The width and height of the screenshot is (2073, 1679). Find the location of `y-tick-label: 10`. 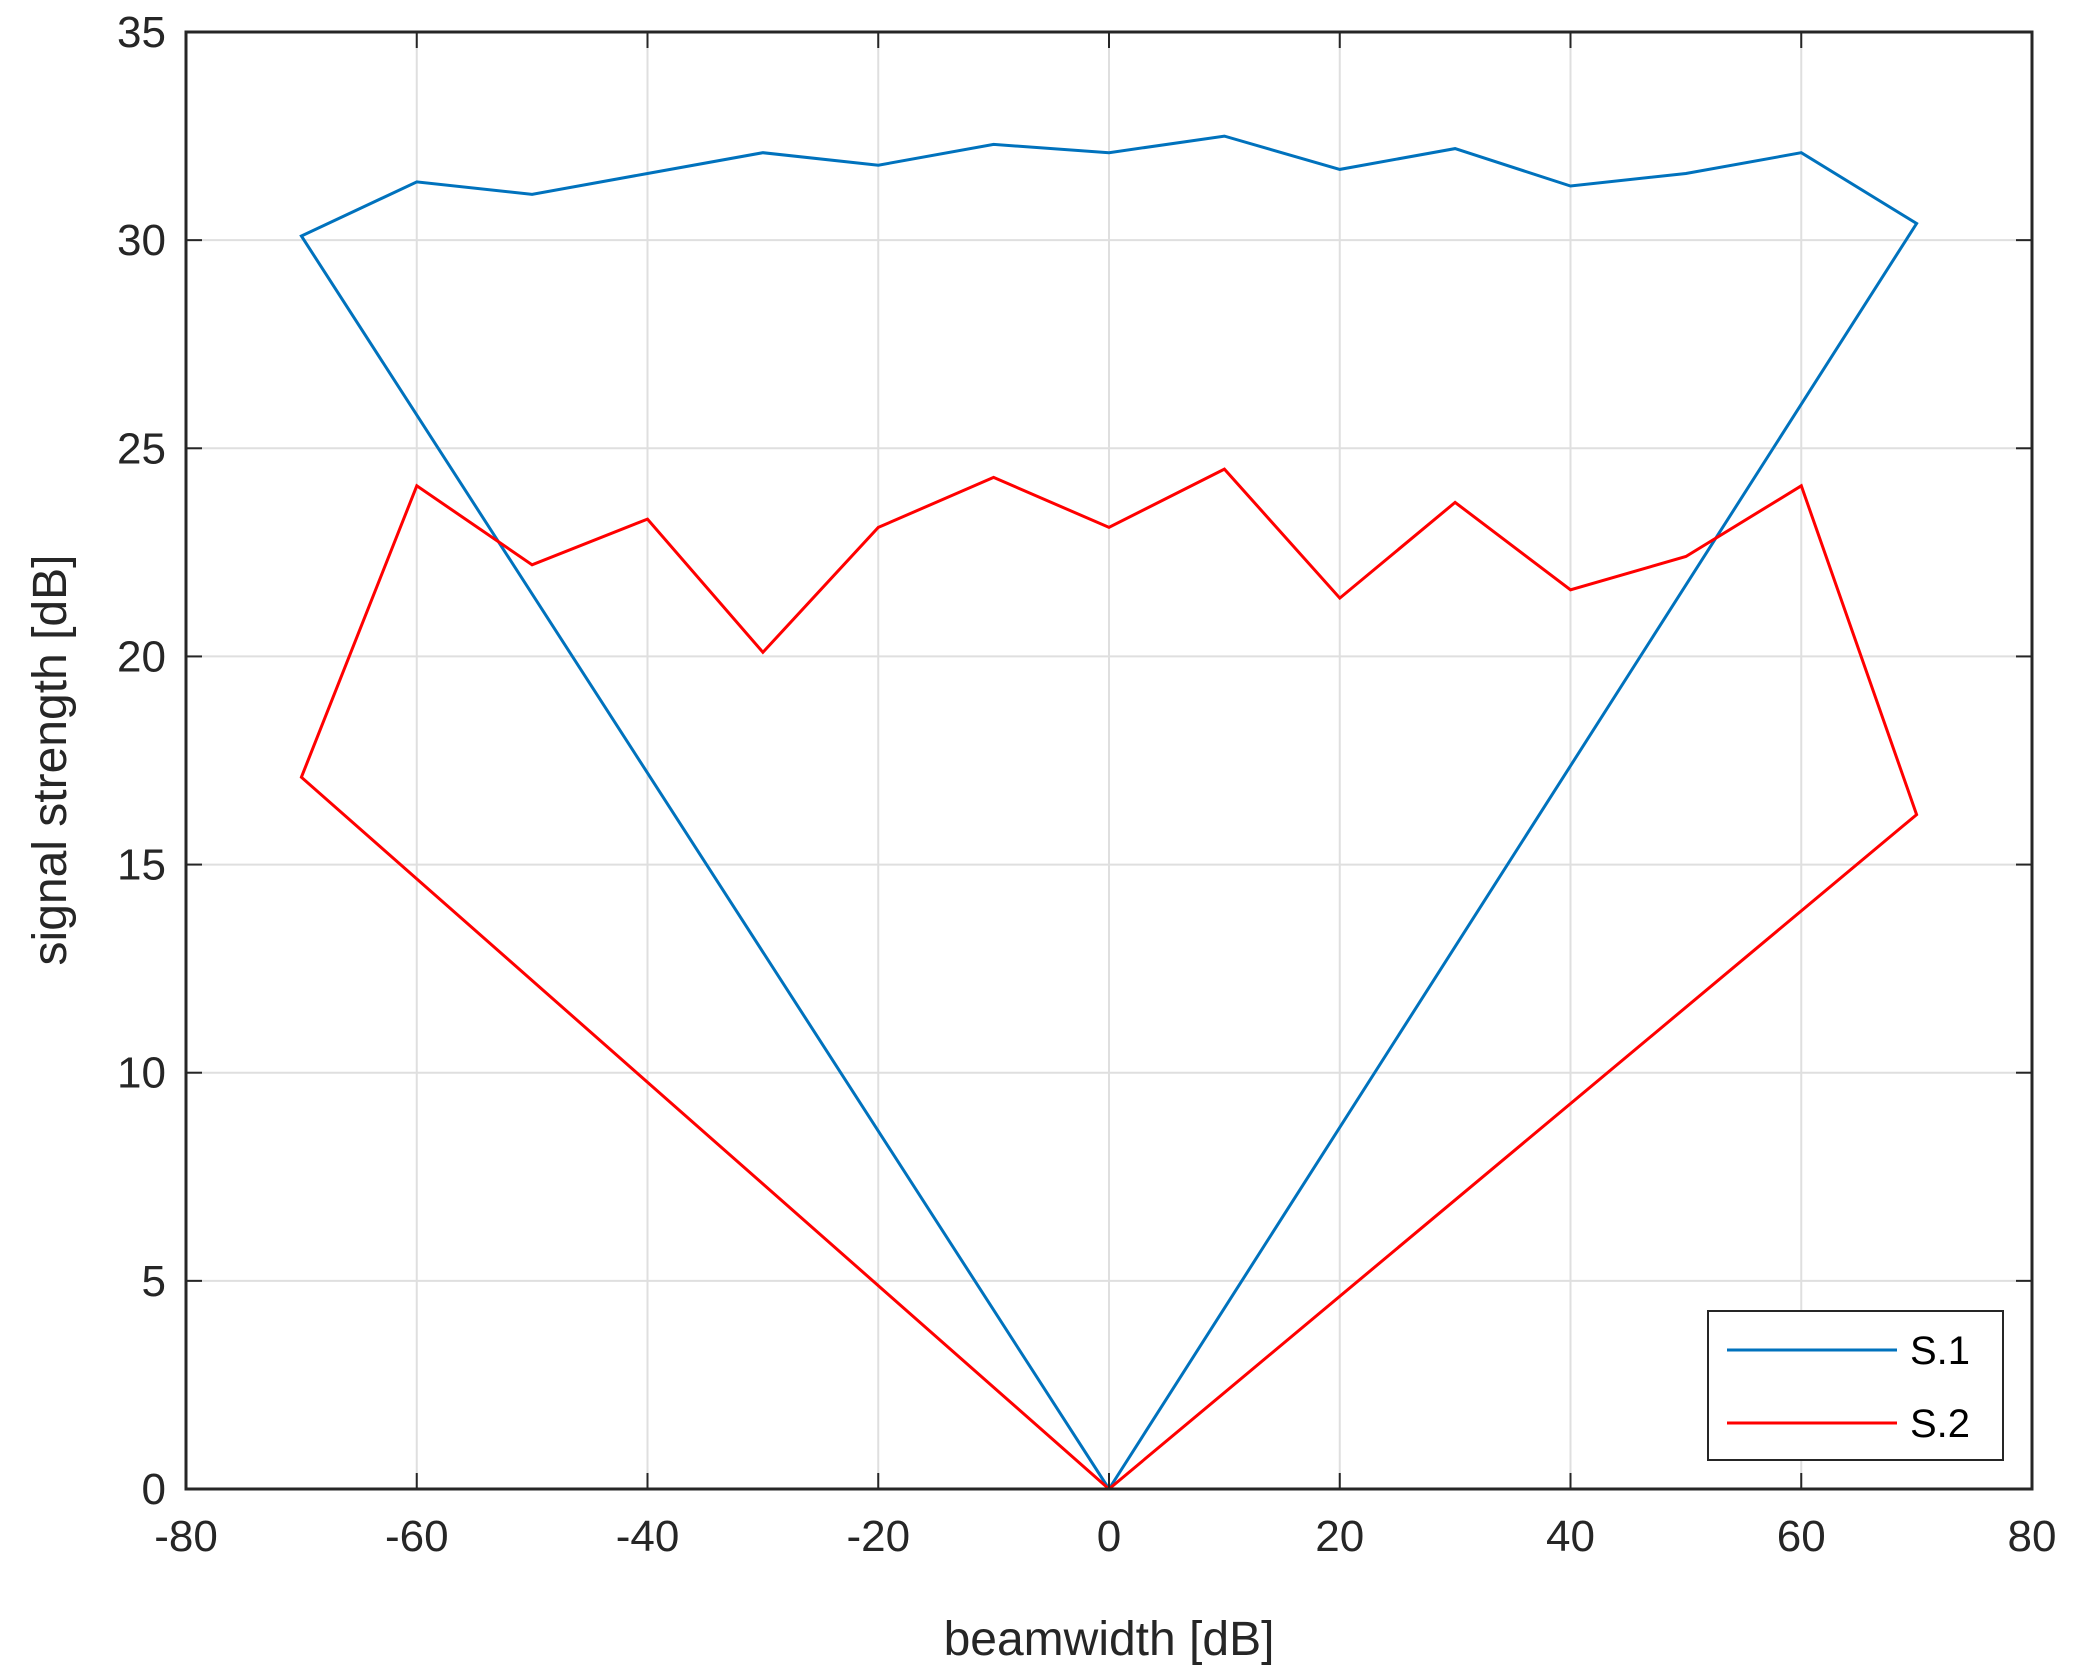

y-tick-label: 10 is located at coordinates (141, 1073).